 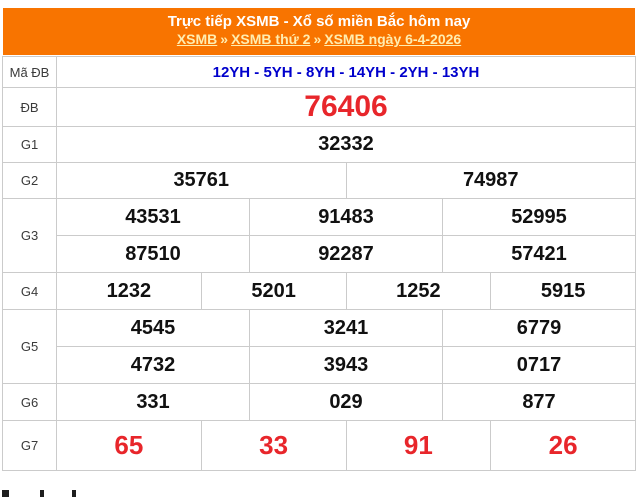 What do you see at coordinates (418, 445) in the screenshot?
I see `prize-value: 91` at bounding box center [418, 445].